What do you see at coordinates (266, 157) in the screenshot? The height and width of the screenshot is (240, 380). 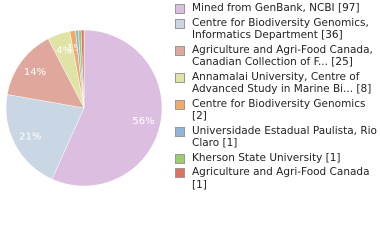 I see `legend-label: Kherson State University [1]` at bounding box center [266, 157].